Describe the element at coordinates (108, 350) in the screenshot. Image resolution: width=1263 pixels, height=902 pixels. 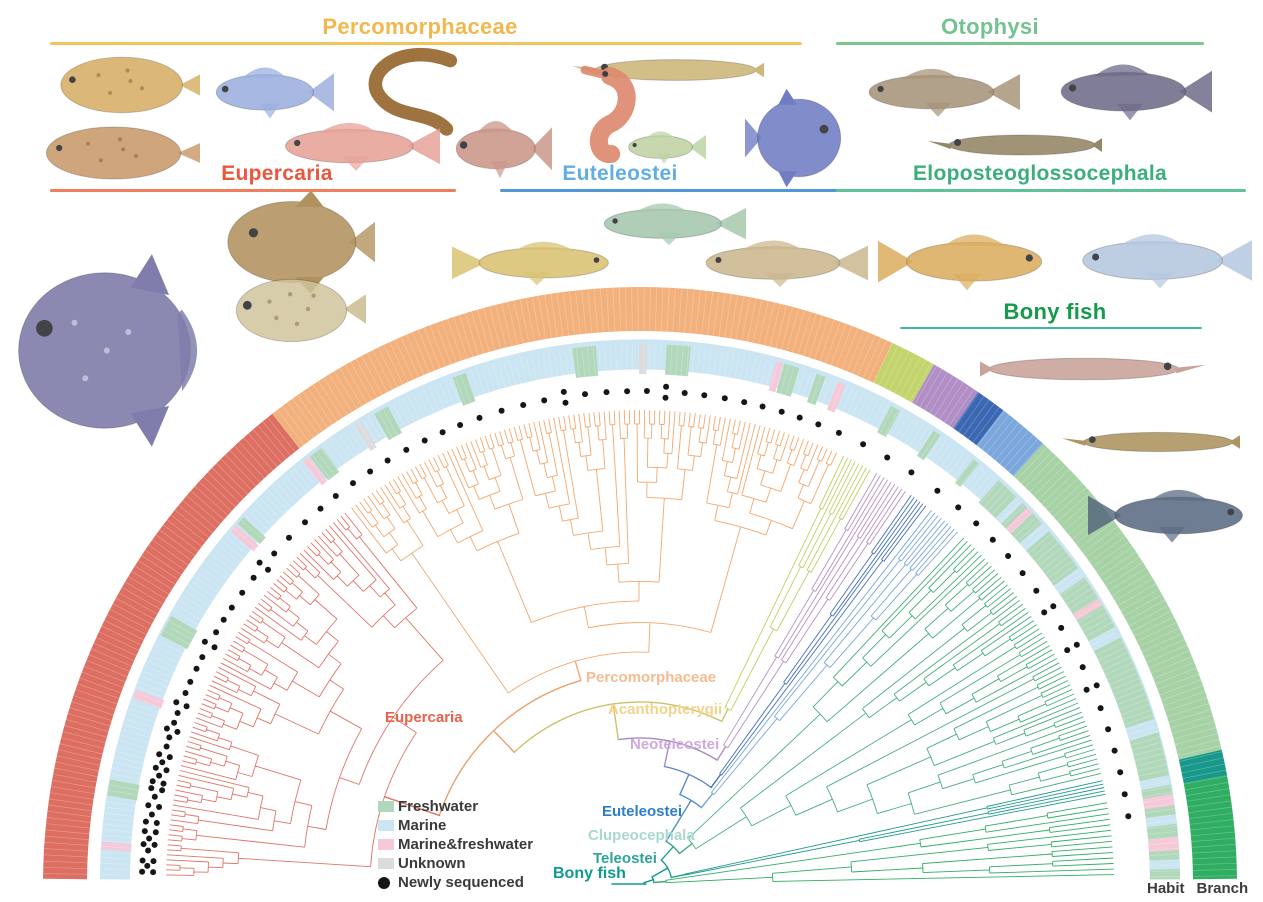
I see `fish-ocean-sunfish-illustration` at that location.